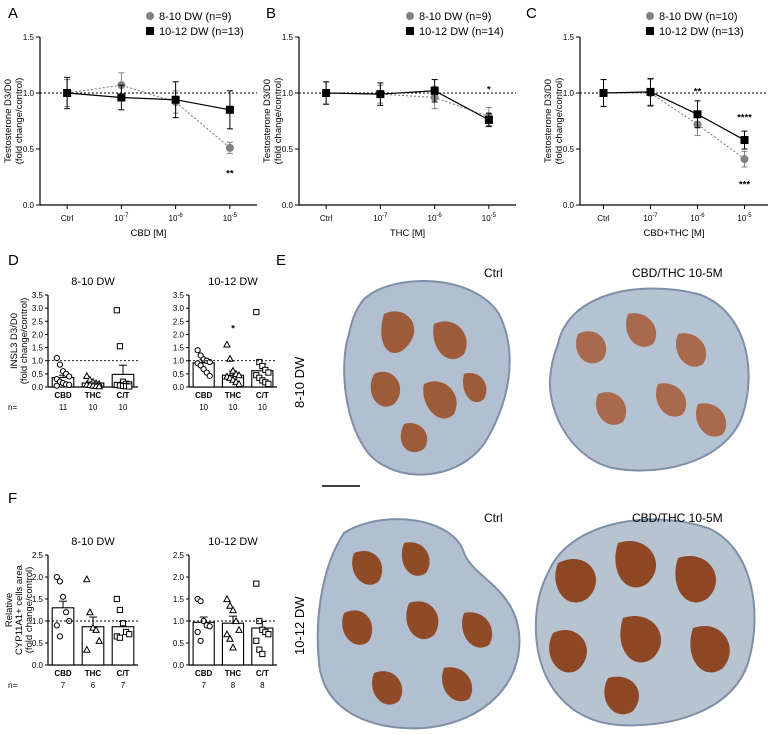  I want to click on tissue-shape, so click(649, 379).